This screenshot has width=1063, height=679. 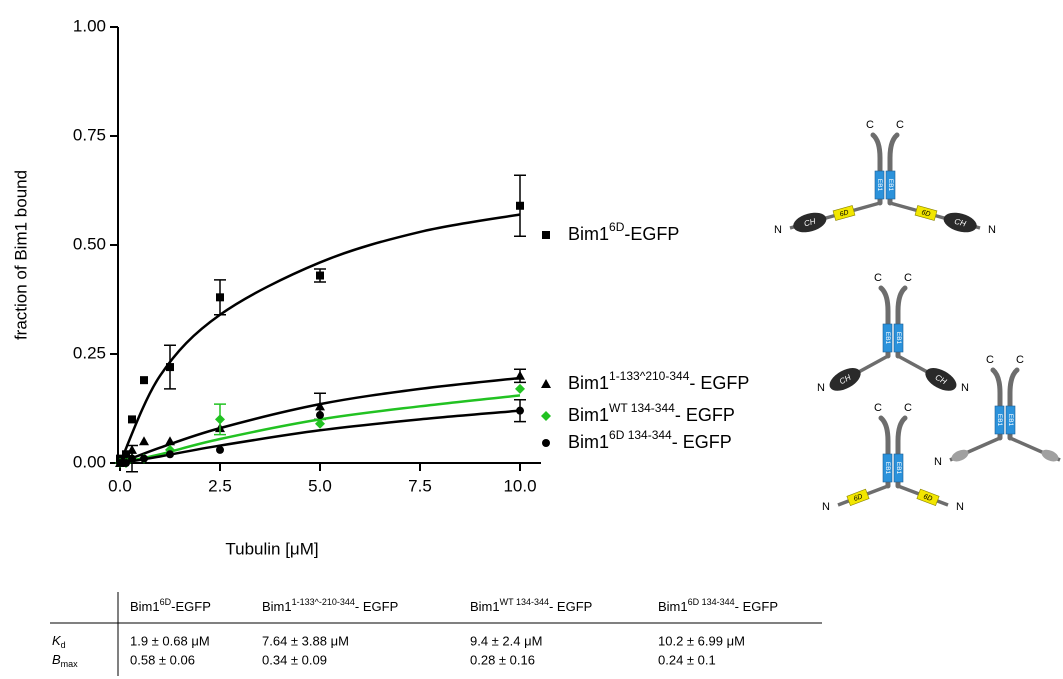 I want to click on row-label: Bmax, so click(x=65, y=660).